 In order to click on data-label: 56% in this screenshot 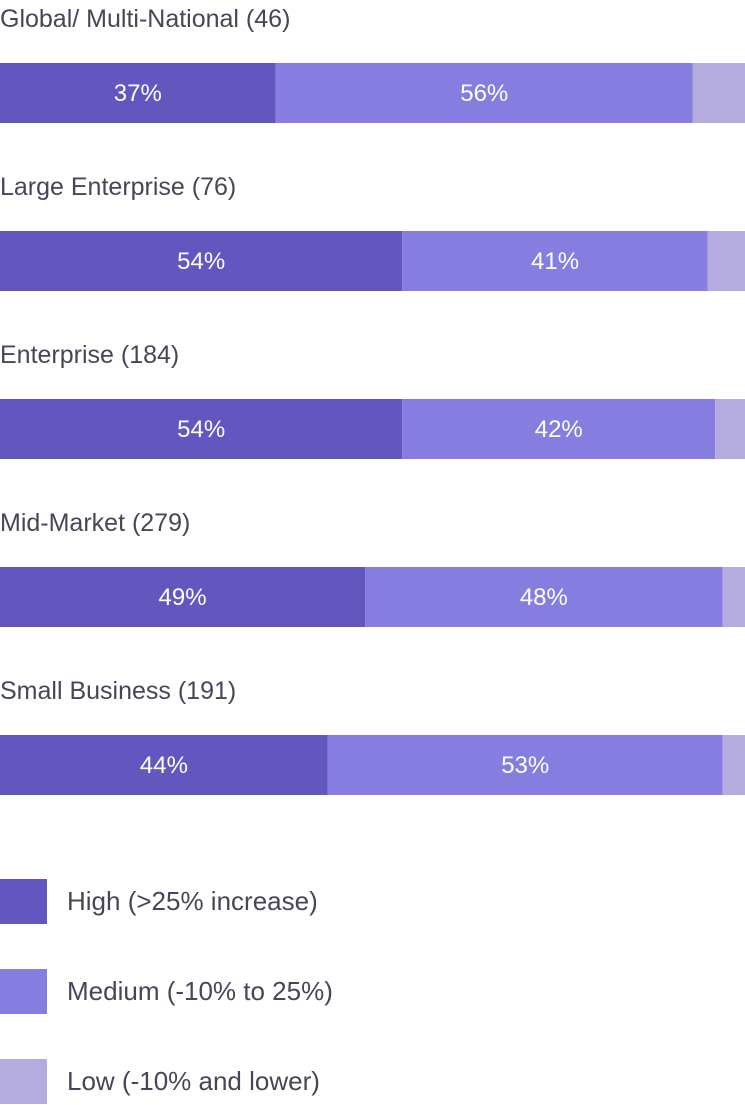, I will do `click(484, 93)`.